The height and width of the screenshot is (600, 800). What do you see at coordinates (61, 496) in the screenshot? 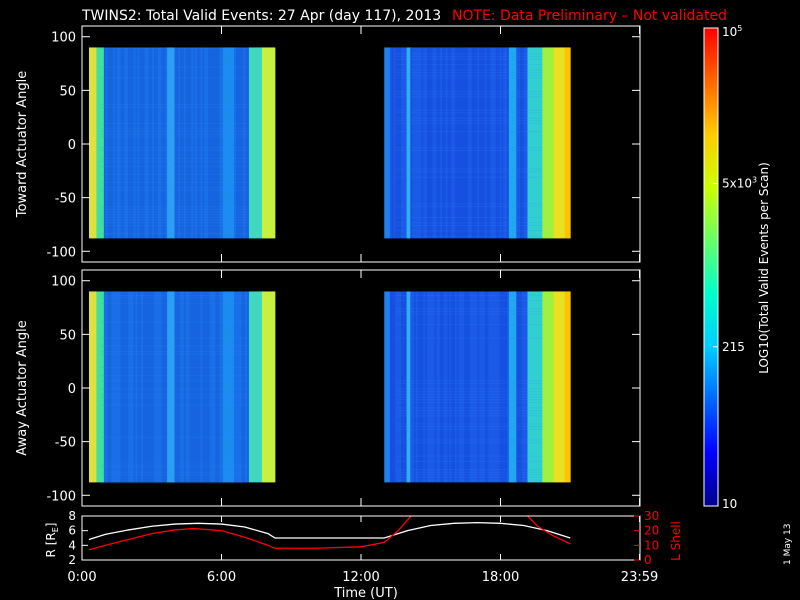
I see `y-tick-label: -100` at bounding box center [61, 496].